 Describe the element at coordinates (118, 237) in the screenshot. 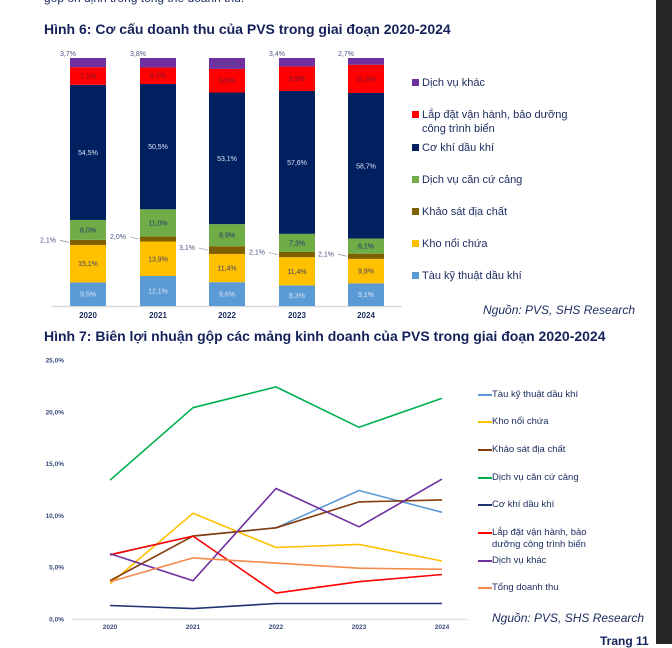

I see `data-label: 2,0%` at that location.